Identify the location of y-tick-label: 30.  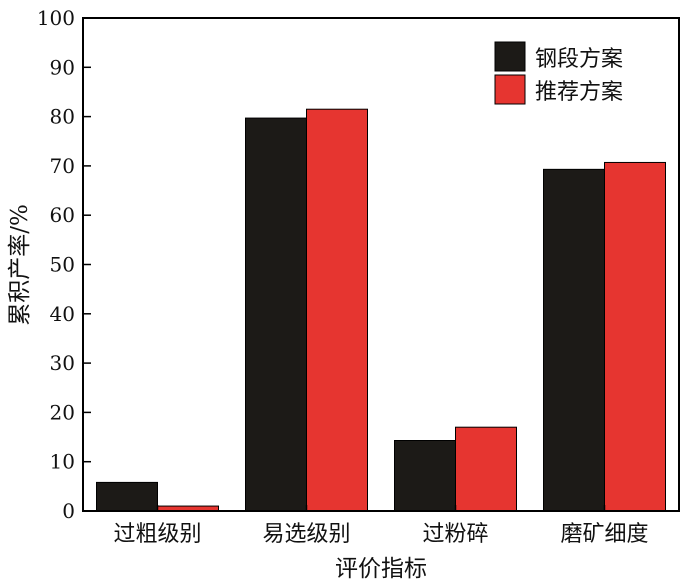
(62, 363).